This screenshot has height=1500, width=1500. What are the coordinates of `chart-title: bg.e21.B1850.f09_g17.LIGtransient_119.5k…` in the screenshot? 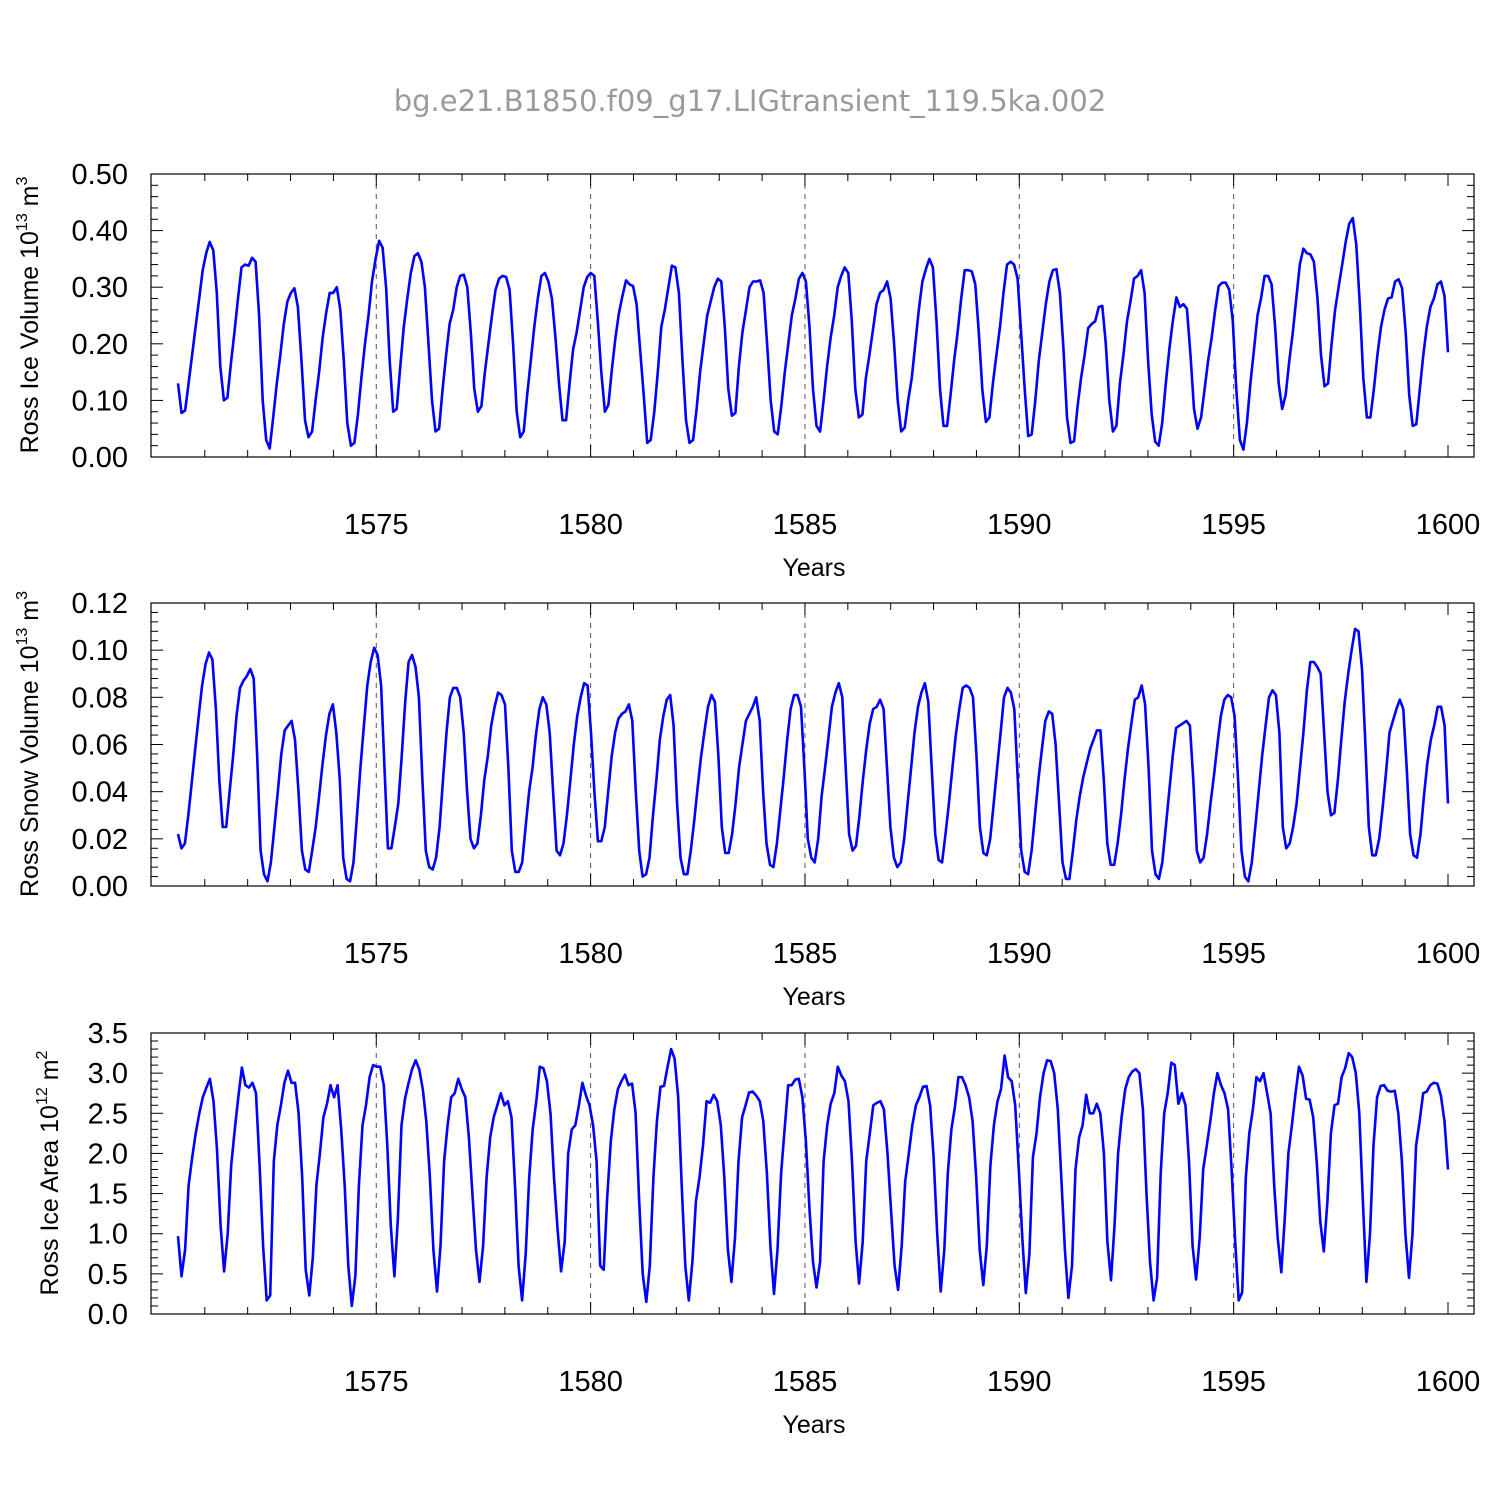 It's located at (750, 101).